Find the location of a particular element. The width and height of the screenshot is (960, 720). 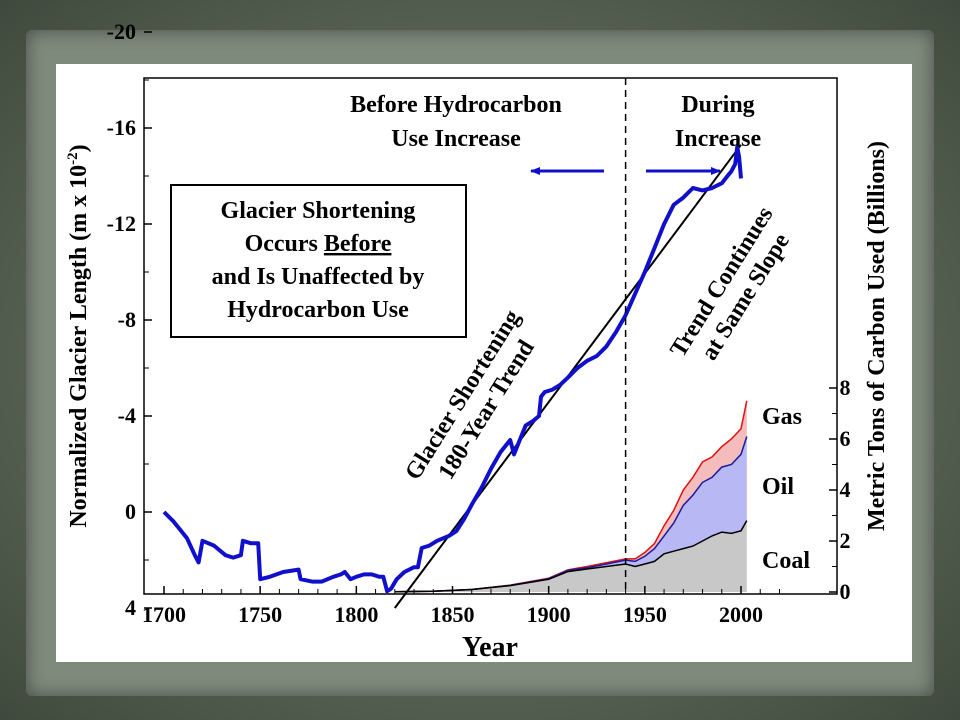

callout-line-1: Glacier Shortening is located at coordinates (318, 211).